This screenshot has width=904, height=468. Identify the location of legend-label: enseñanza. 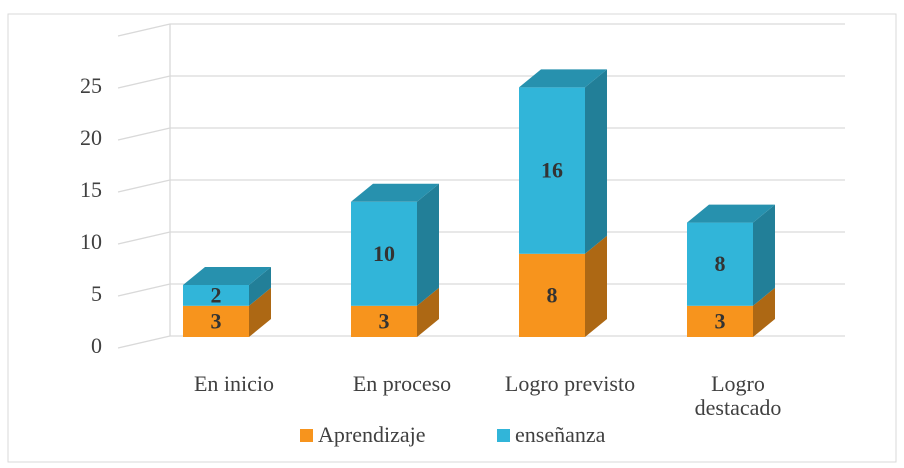
(560, 434).